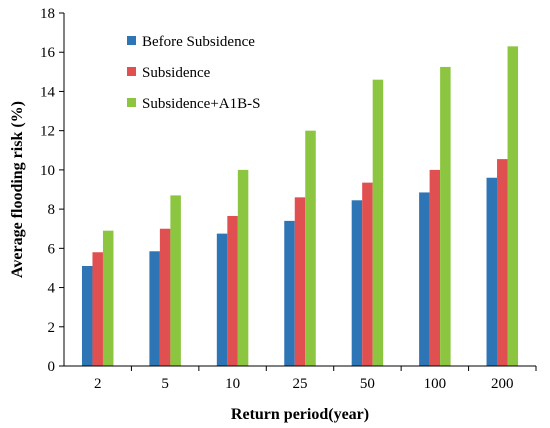 The width and height of the screenshot is (550, 428). What do you see at coordinates (48, 53) in the screenshot?
I see `y-tick-label: 16` at bounding box center [48, 53].